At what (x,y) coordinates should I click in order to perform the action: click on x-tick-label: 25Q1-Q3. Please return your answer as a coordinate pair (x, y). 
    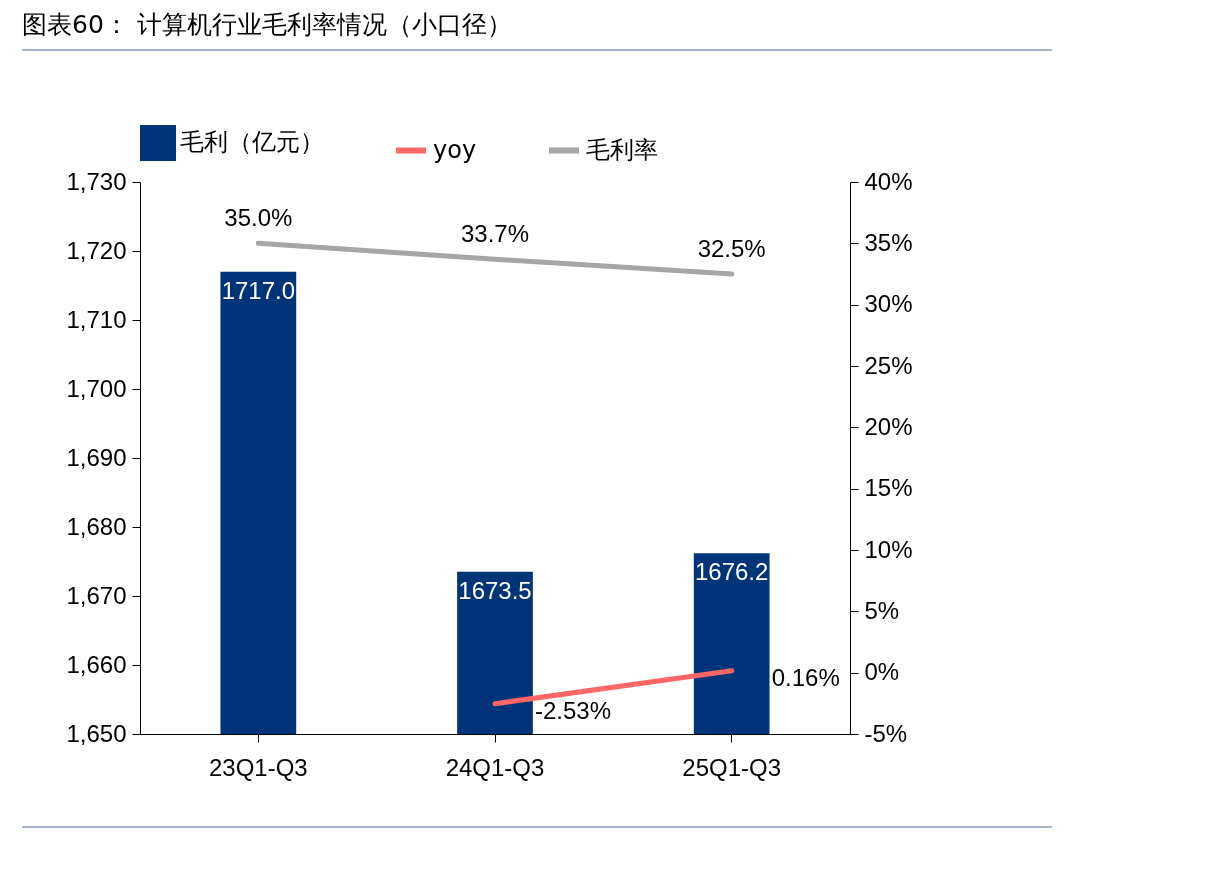
    Looking at the image, I should click on (732, 767).